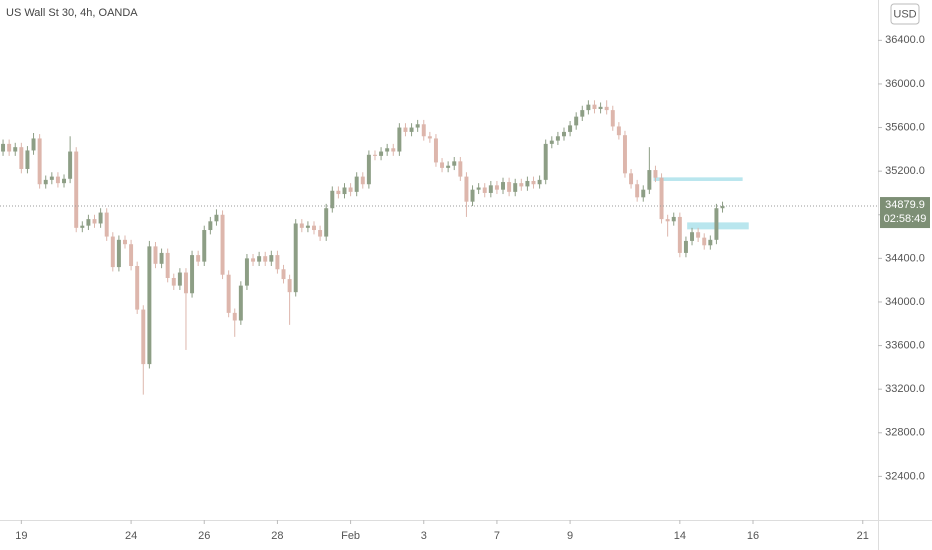 The image size is (932, 550). I want to click on y-tick-label: 36000.0, so click(905, 84).